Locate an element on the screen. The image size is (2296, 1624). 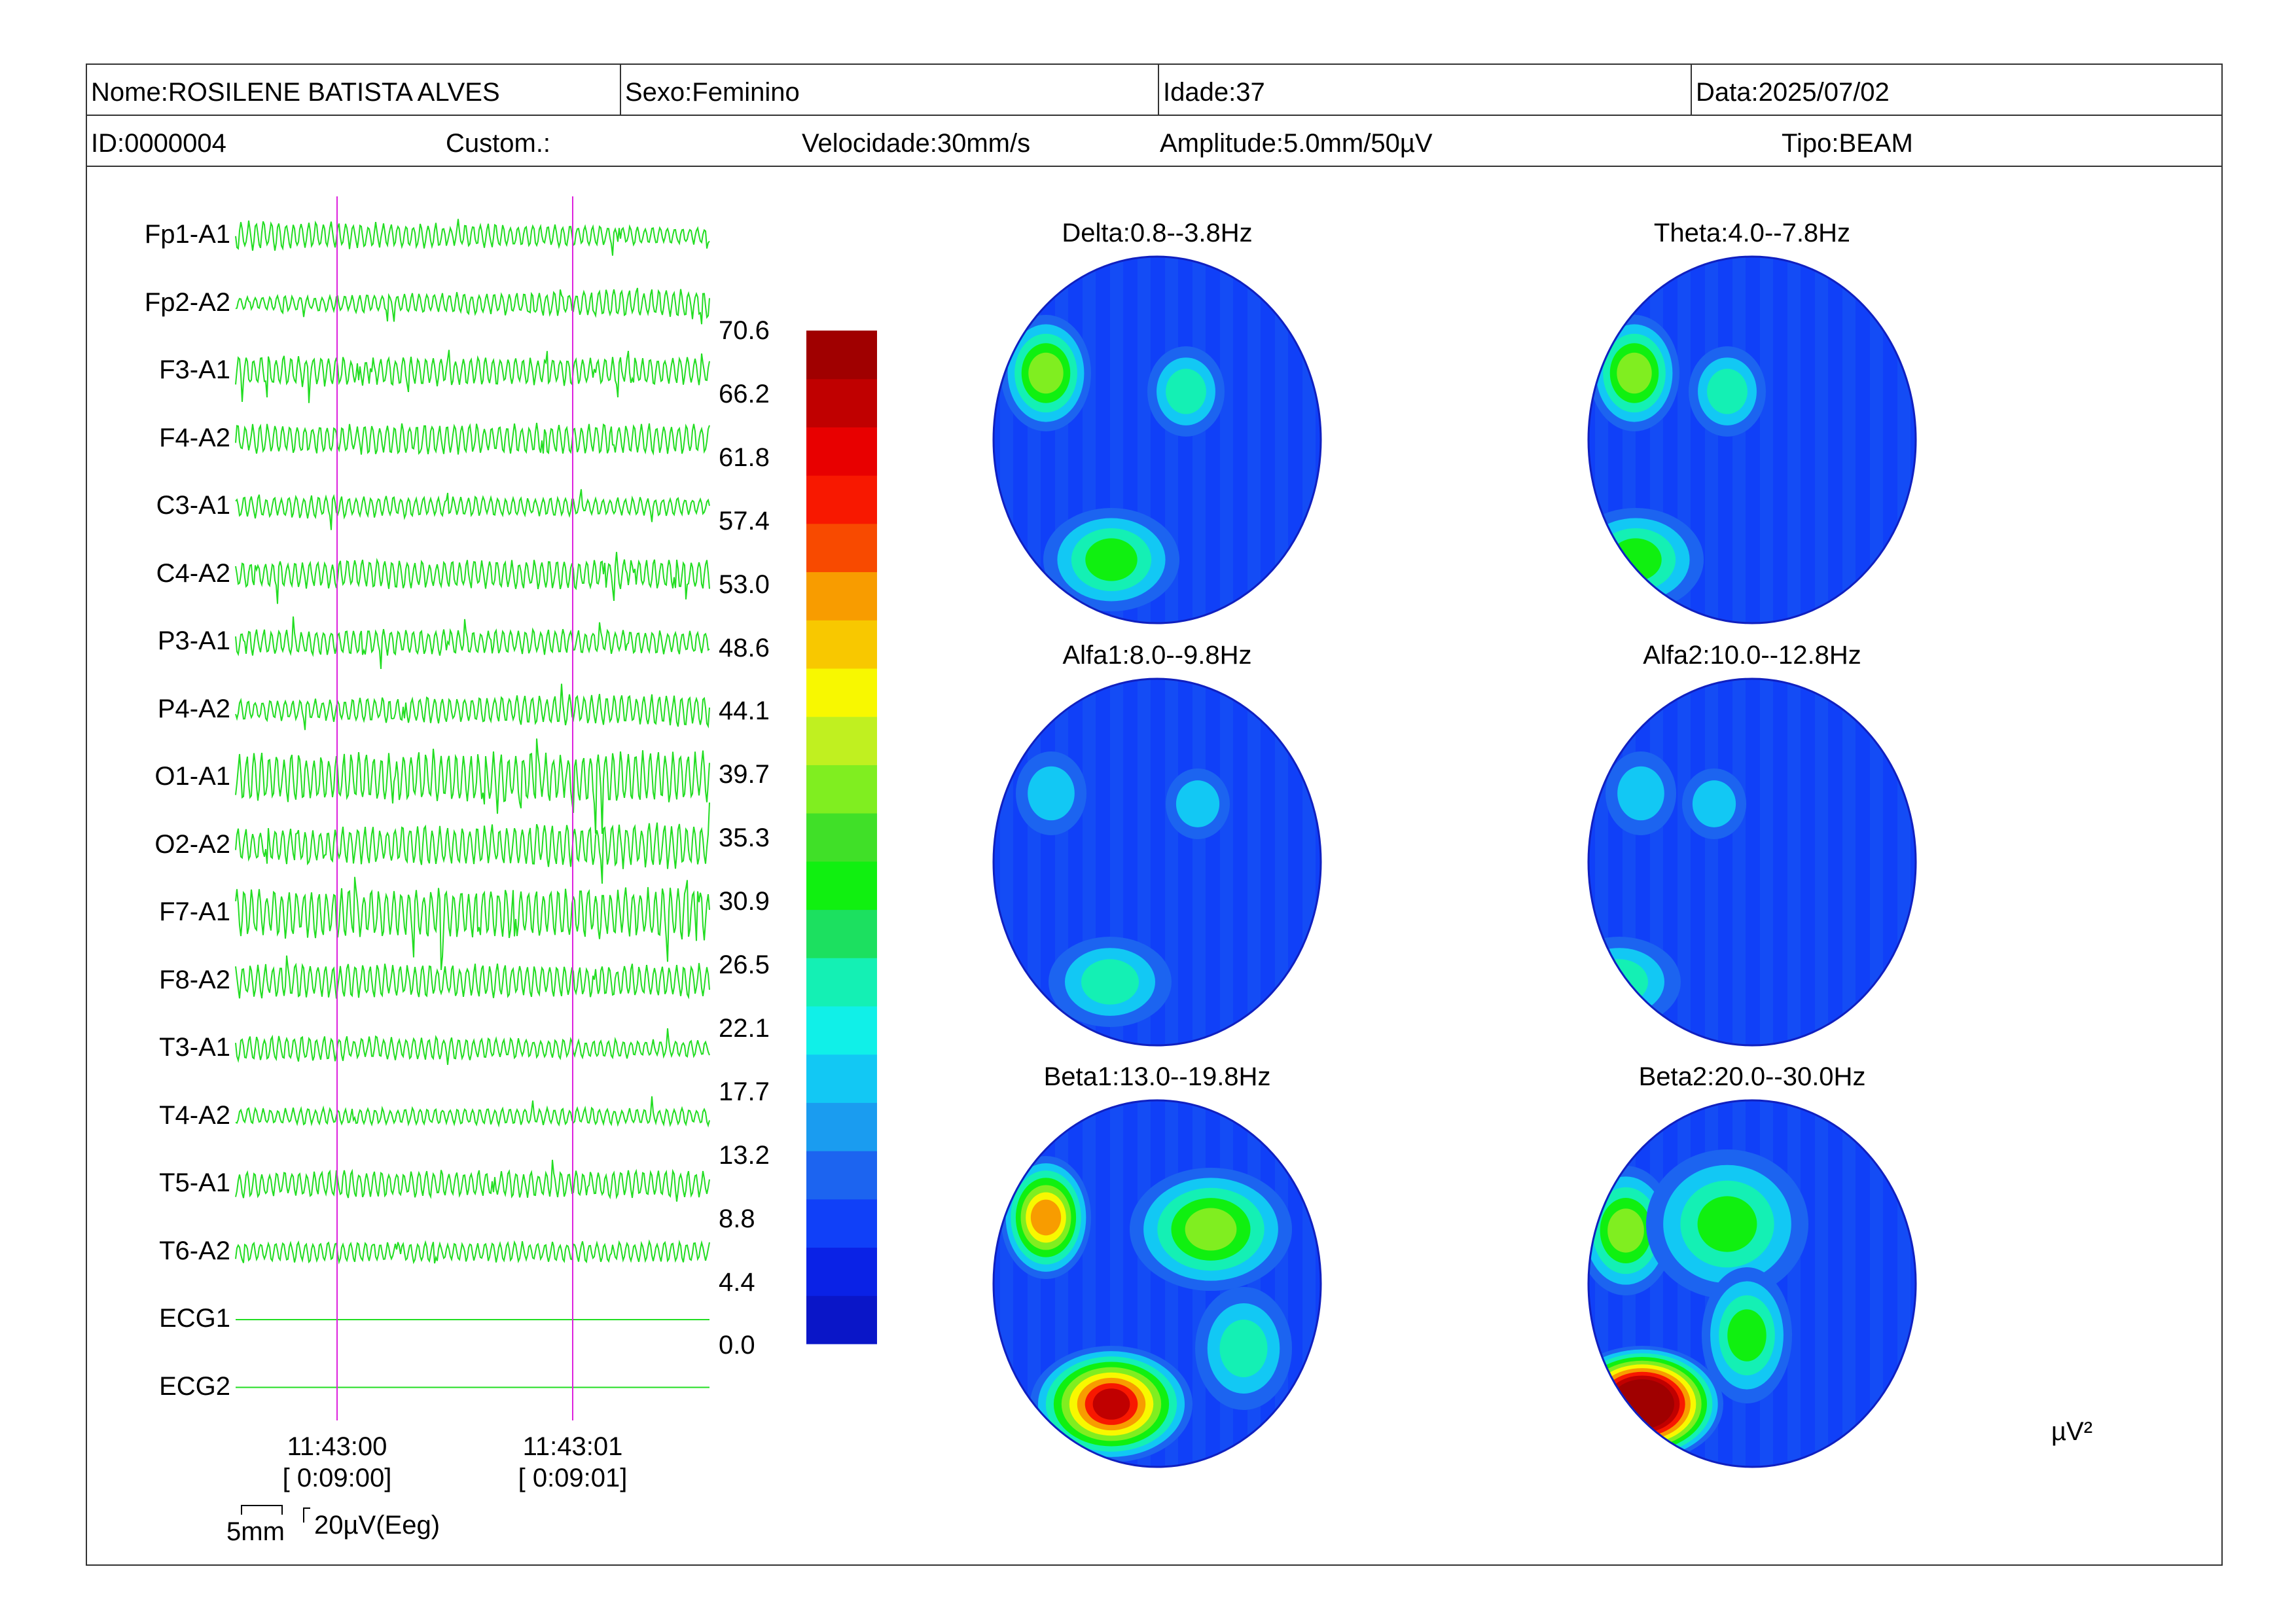
color-scale-label: 44.1 is located at coordinates (745, 711).